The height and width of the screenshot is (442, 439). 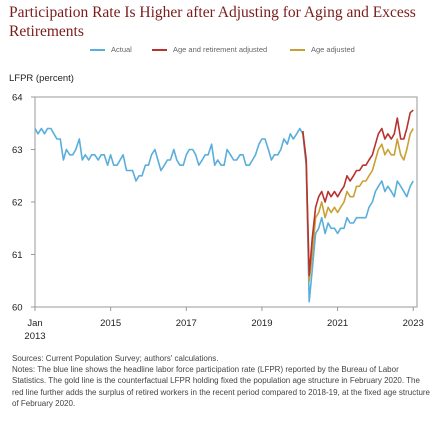 I want to click on legend-item-actual: Actual, so click(x=111, y=49).